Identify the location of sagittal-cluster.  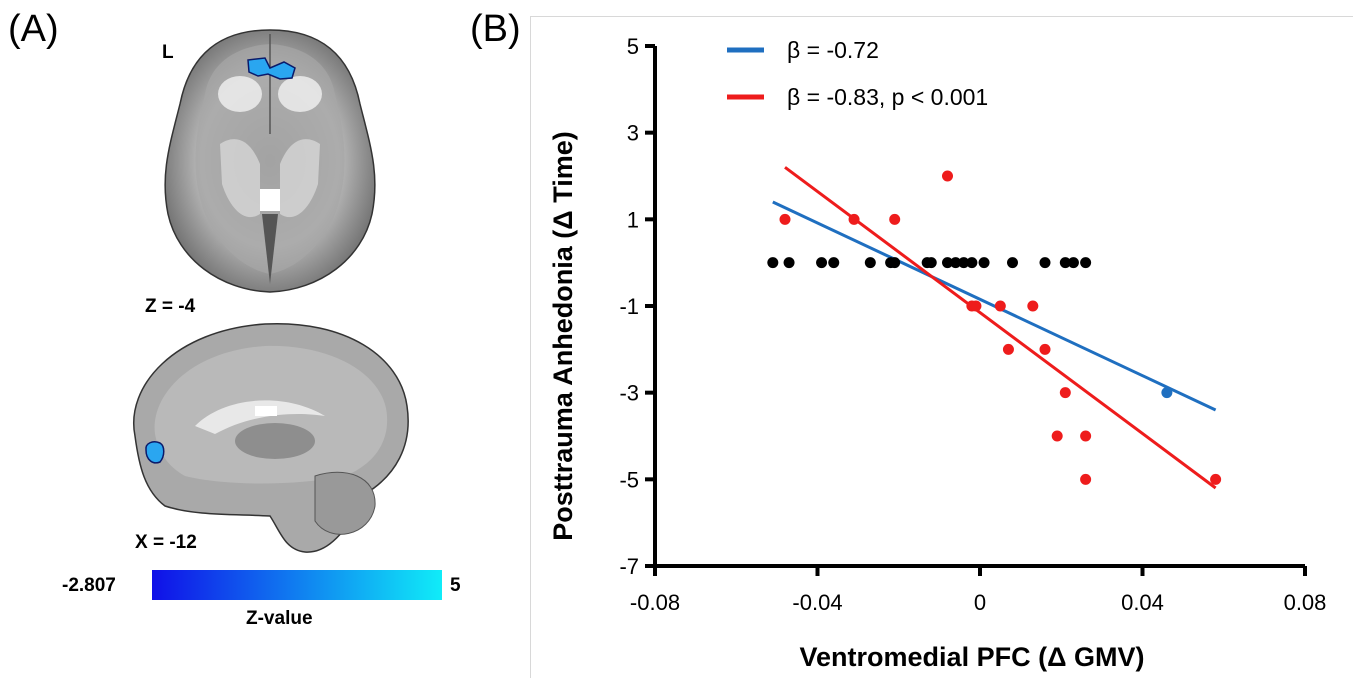
(155, 452).